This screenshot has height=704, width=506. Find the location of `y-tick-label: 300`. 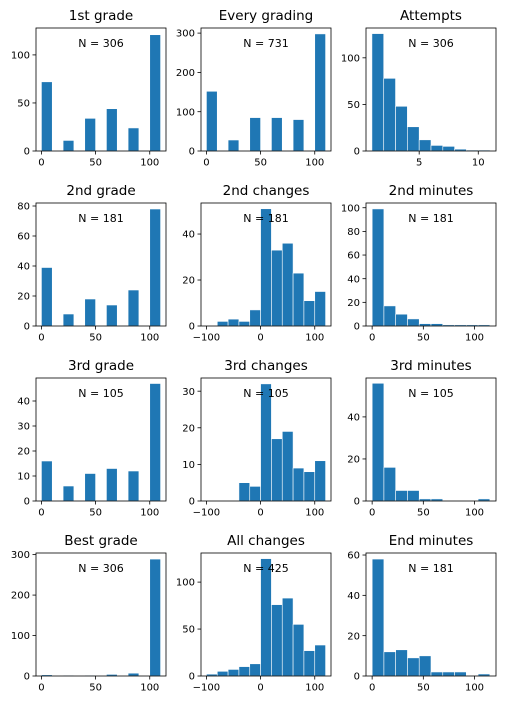

y-tick-label: 300 is located at coordinates (185, 34).